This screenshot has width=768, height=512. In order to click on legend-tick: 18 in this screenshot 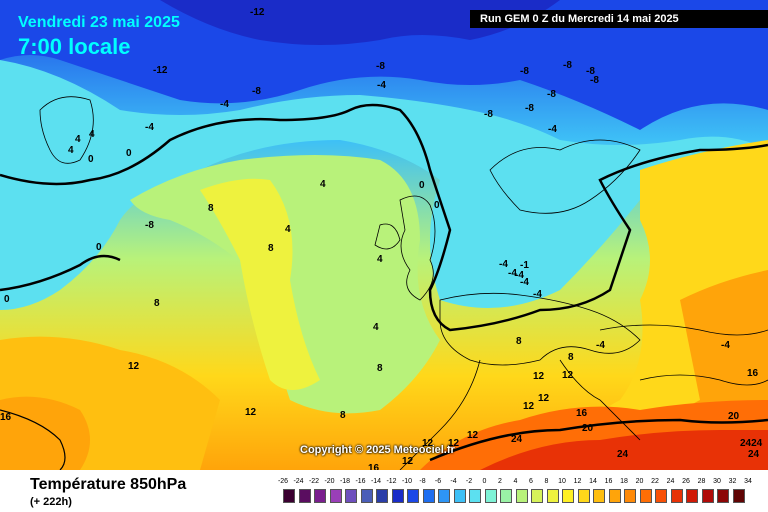, I will do `click(624, 481)`.